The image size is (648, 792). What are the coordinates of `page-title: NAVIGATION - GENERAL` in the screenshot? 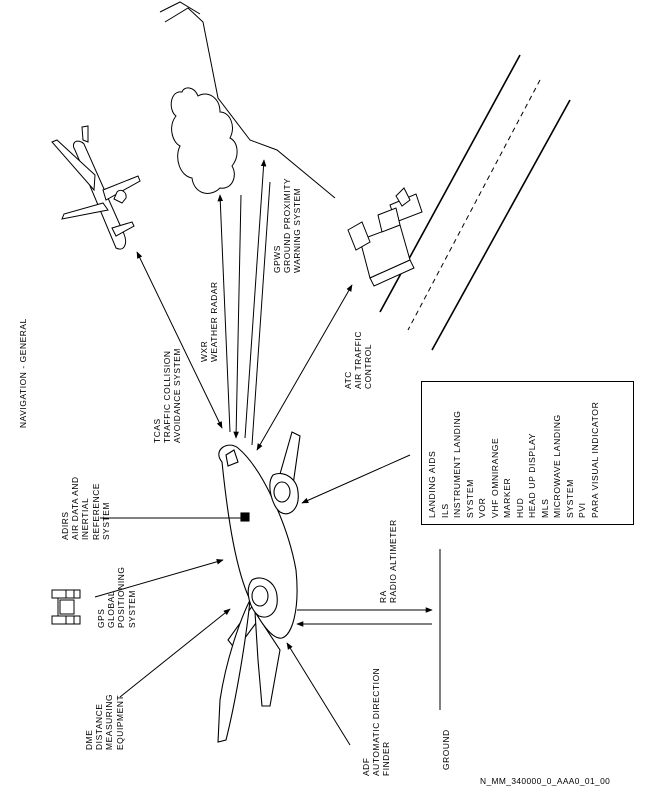 It's located at (23, 373).